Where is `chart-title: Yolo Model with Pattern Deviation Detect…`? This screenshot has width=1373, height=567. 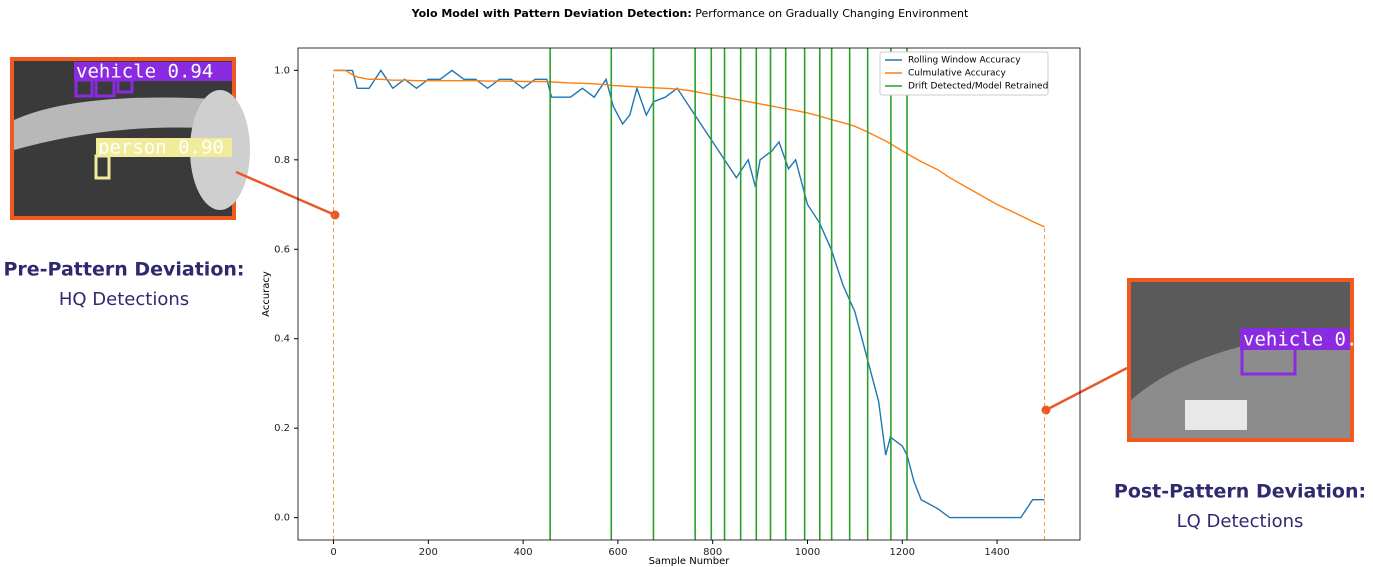
chart-title: Yolo Model with Pattern Deviation Detect… is located at coordinates (551, 13).